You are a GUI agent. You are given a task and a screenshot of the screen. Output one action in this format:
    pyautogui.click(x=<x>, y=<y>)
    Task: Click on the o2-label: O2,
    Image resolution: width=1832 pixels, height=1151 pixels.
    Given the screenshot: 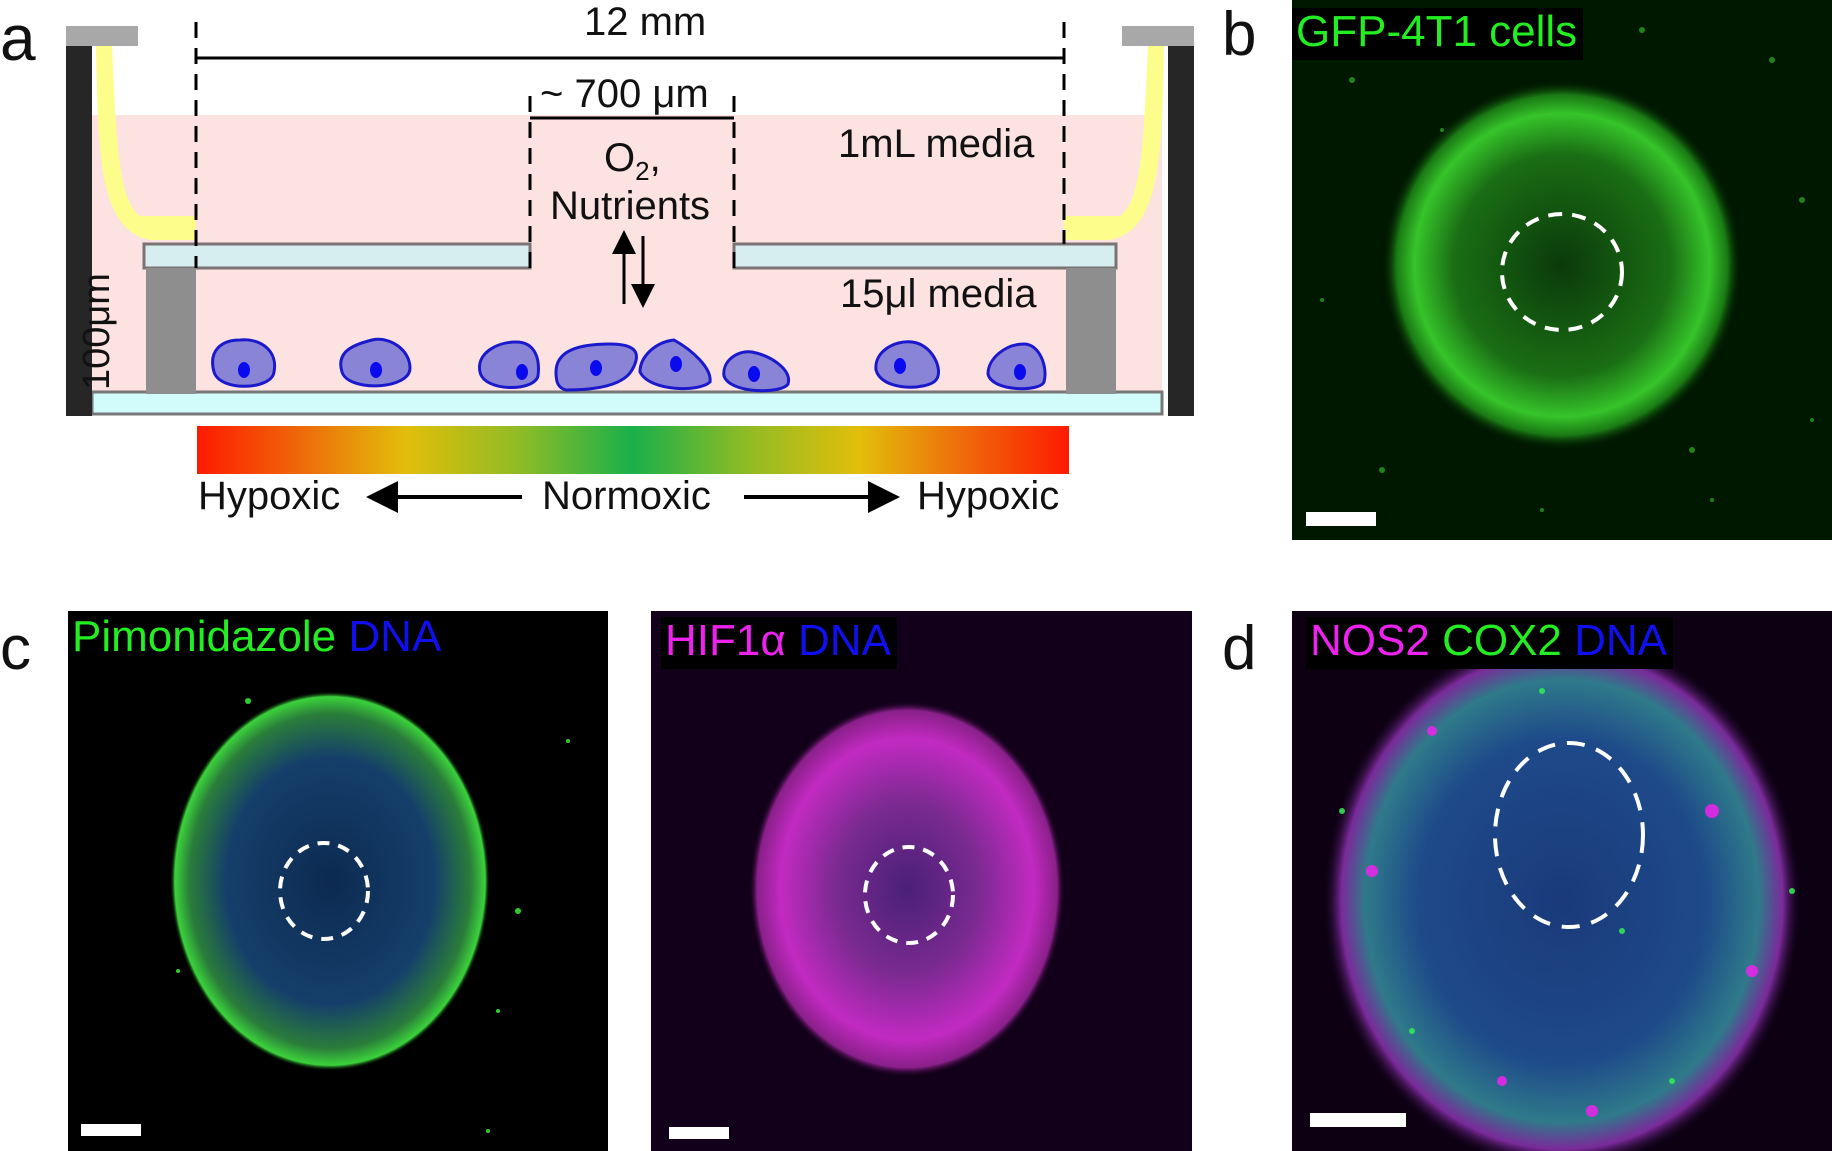 What is the action you would take?
    pyautogui.click(x=632, y=161)
    